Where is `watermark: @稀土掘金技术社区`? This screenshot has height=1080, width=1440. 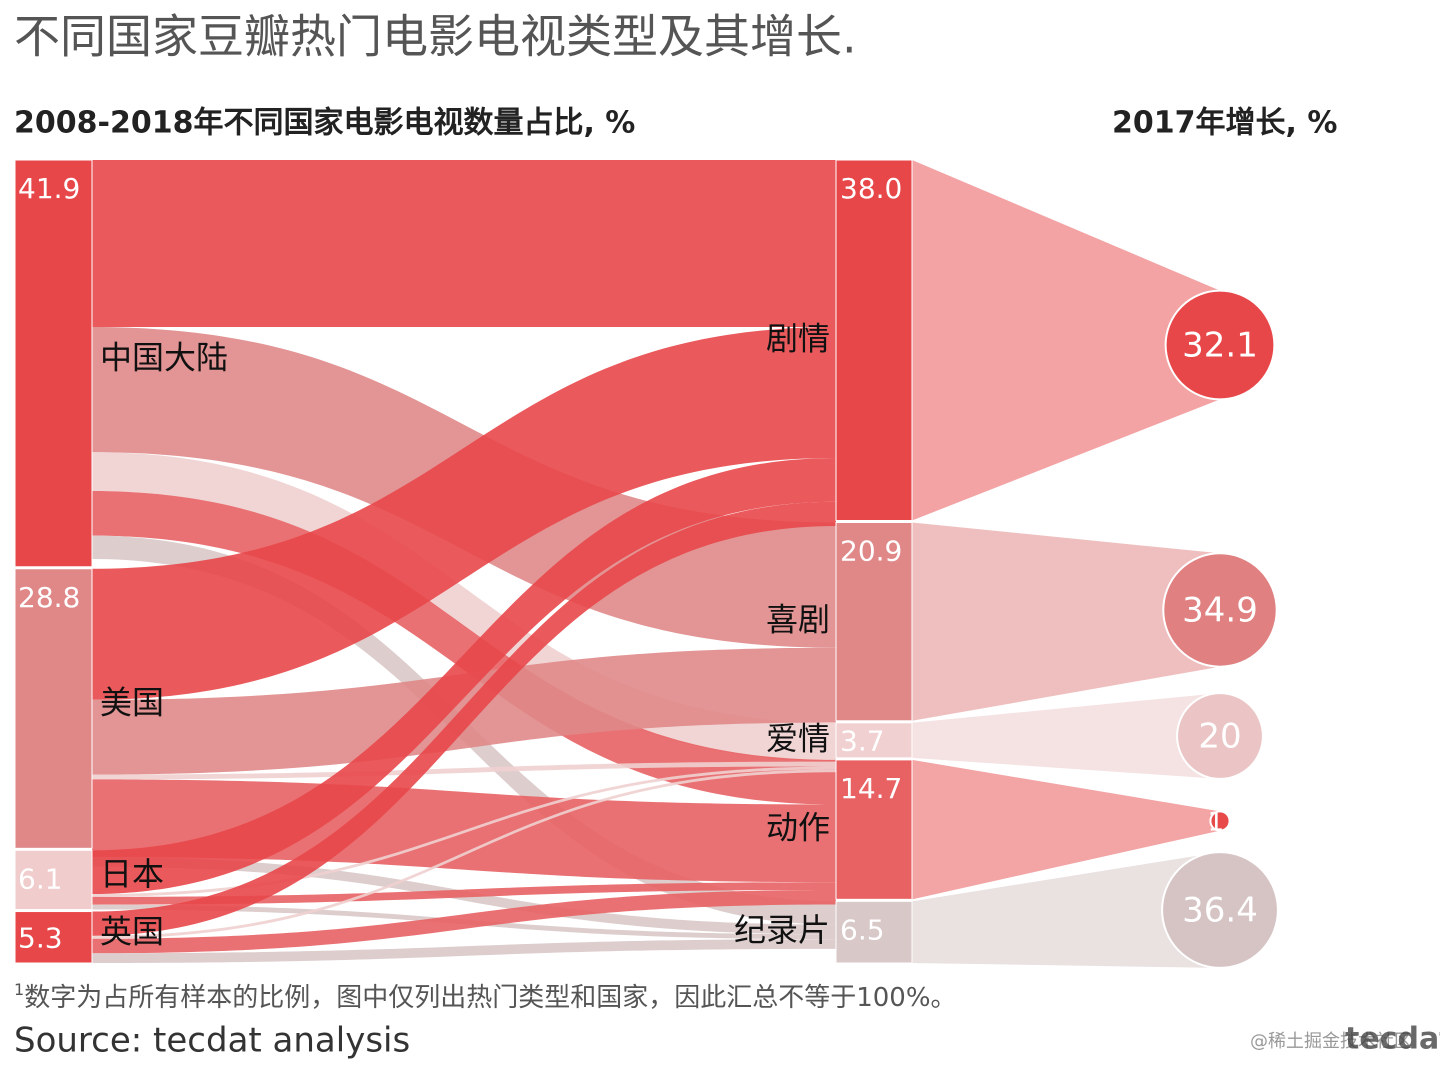
watermark: @稀土掘金技术社区 is located at coordinates (1331, 1041).